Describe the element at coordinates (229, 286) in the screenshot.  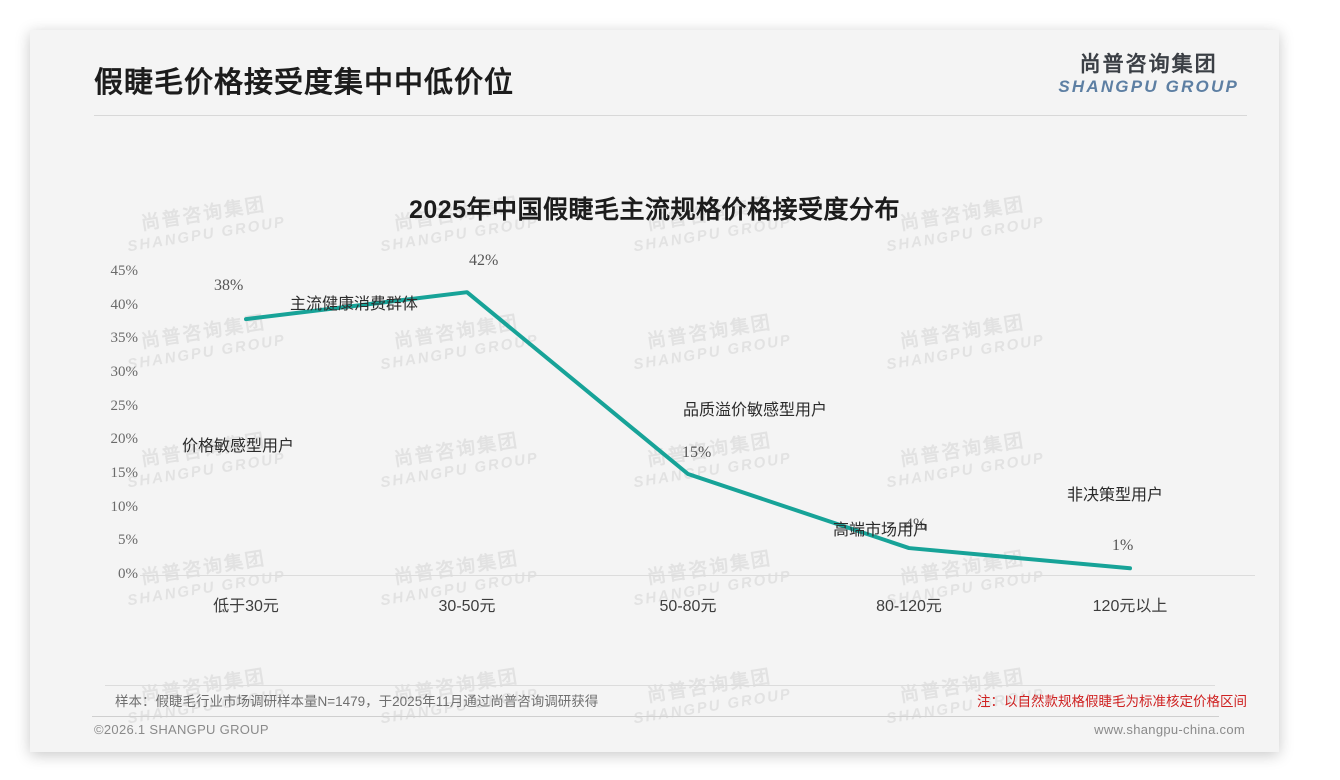
I see `data-point-label: 38%` at that location.